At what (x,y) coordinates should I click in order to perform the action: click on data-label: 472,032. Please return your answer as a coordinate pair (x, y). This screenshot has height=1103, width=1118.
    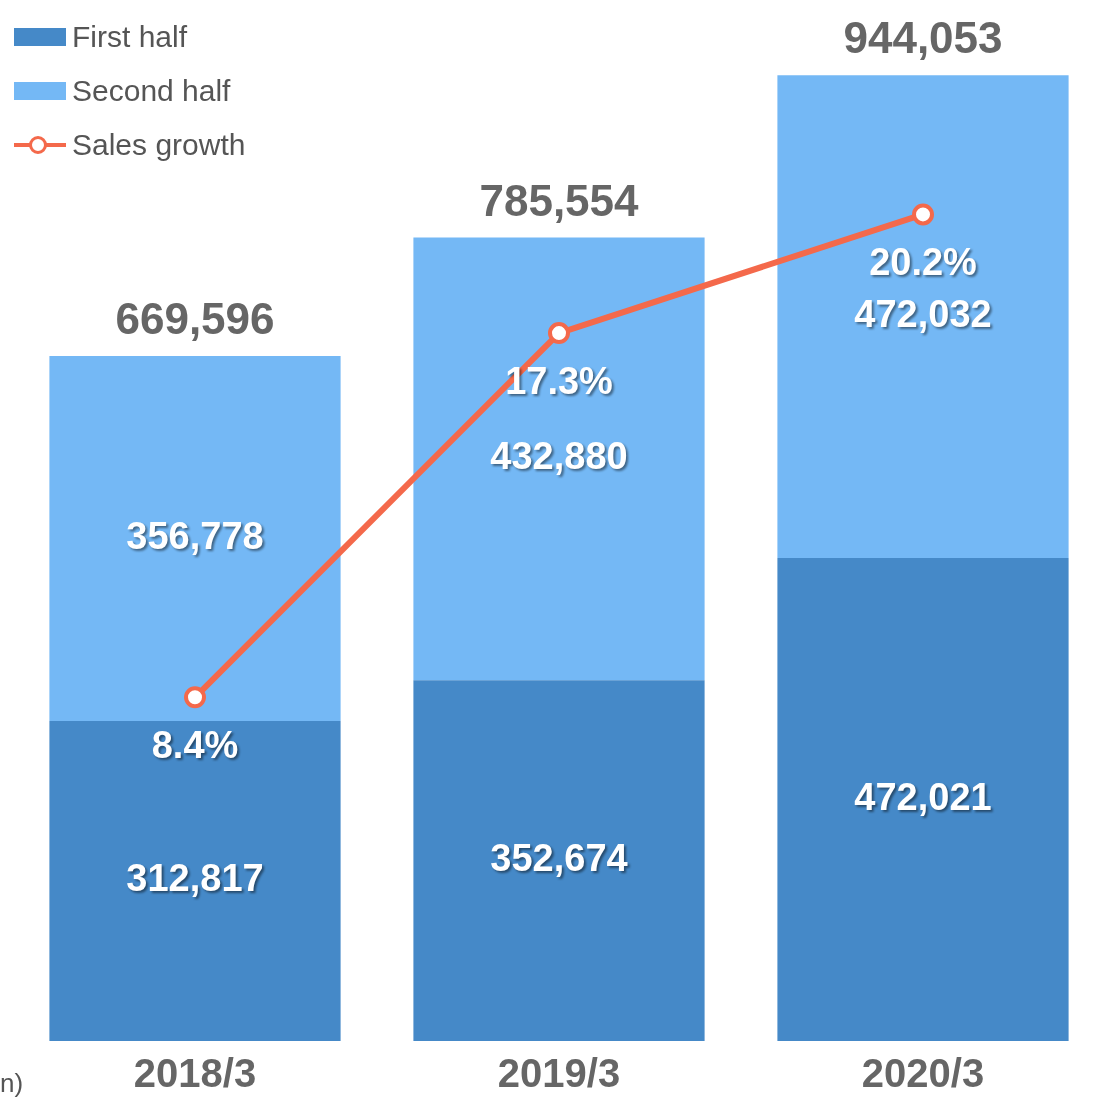
    Looking at the image, I should click on (923, 314).